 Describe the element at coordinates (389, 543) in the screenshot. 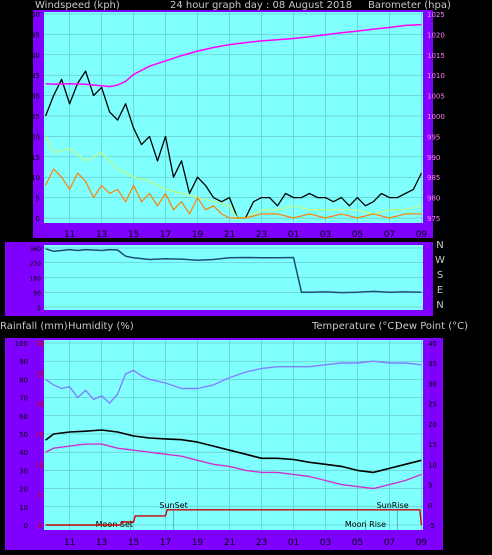

I see `temp-x-tick-label: 07` at that location.